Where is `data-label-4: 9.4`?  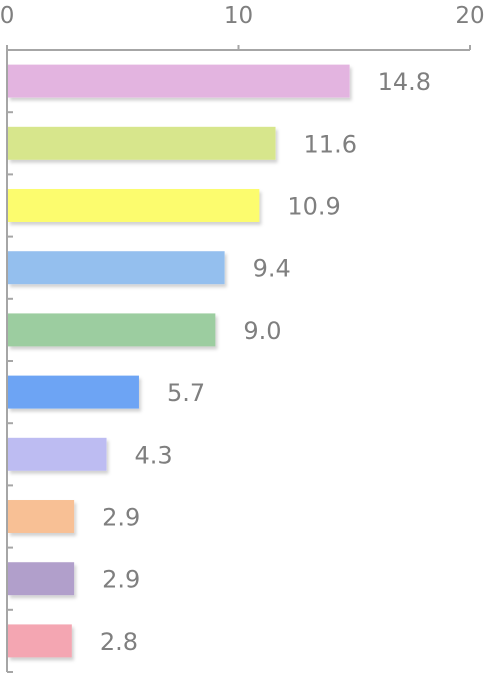 data-label-4: 9.4 is located at coordinates (272, 269).